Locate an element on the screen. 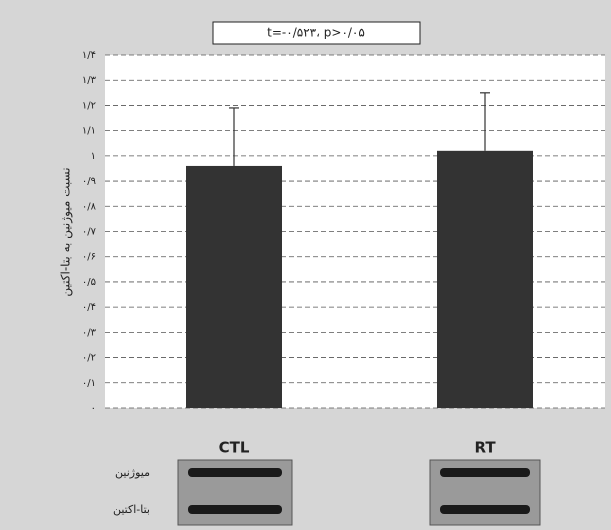 The width and height of the screenshot is (611, 530). annotation-box is located at coordinates (316, 33).